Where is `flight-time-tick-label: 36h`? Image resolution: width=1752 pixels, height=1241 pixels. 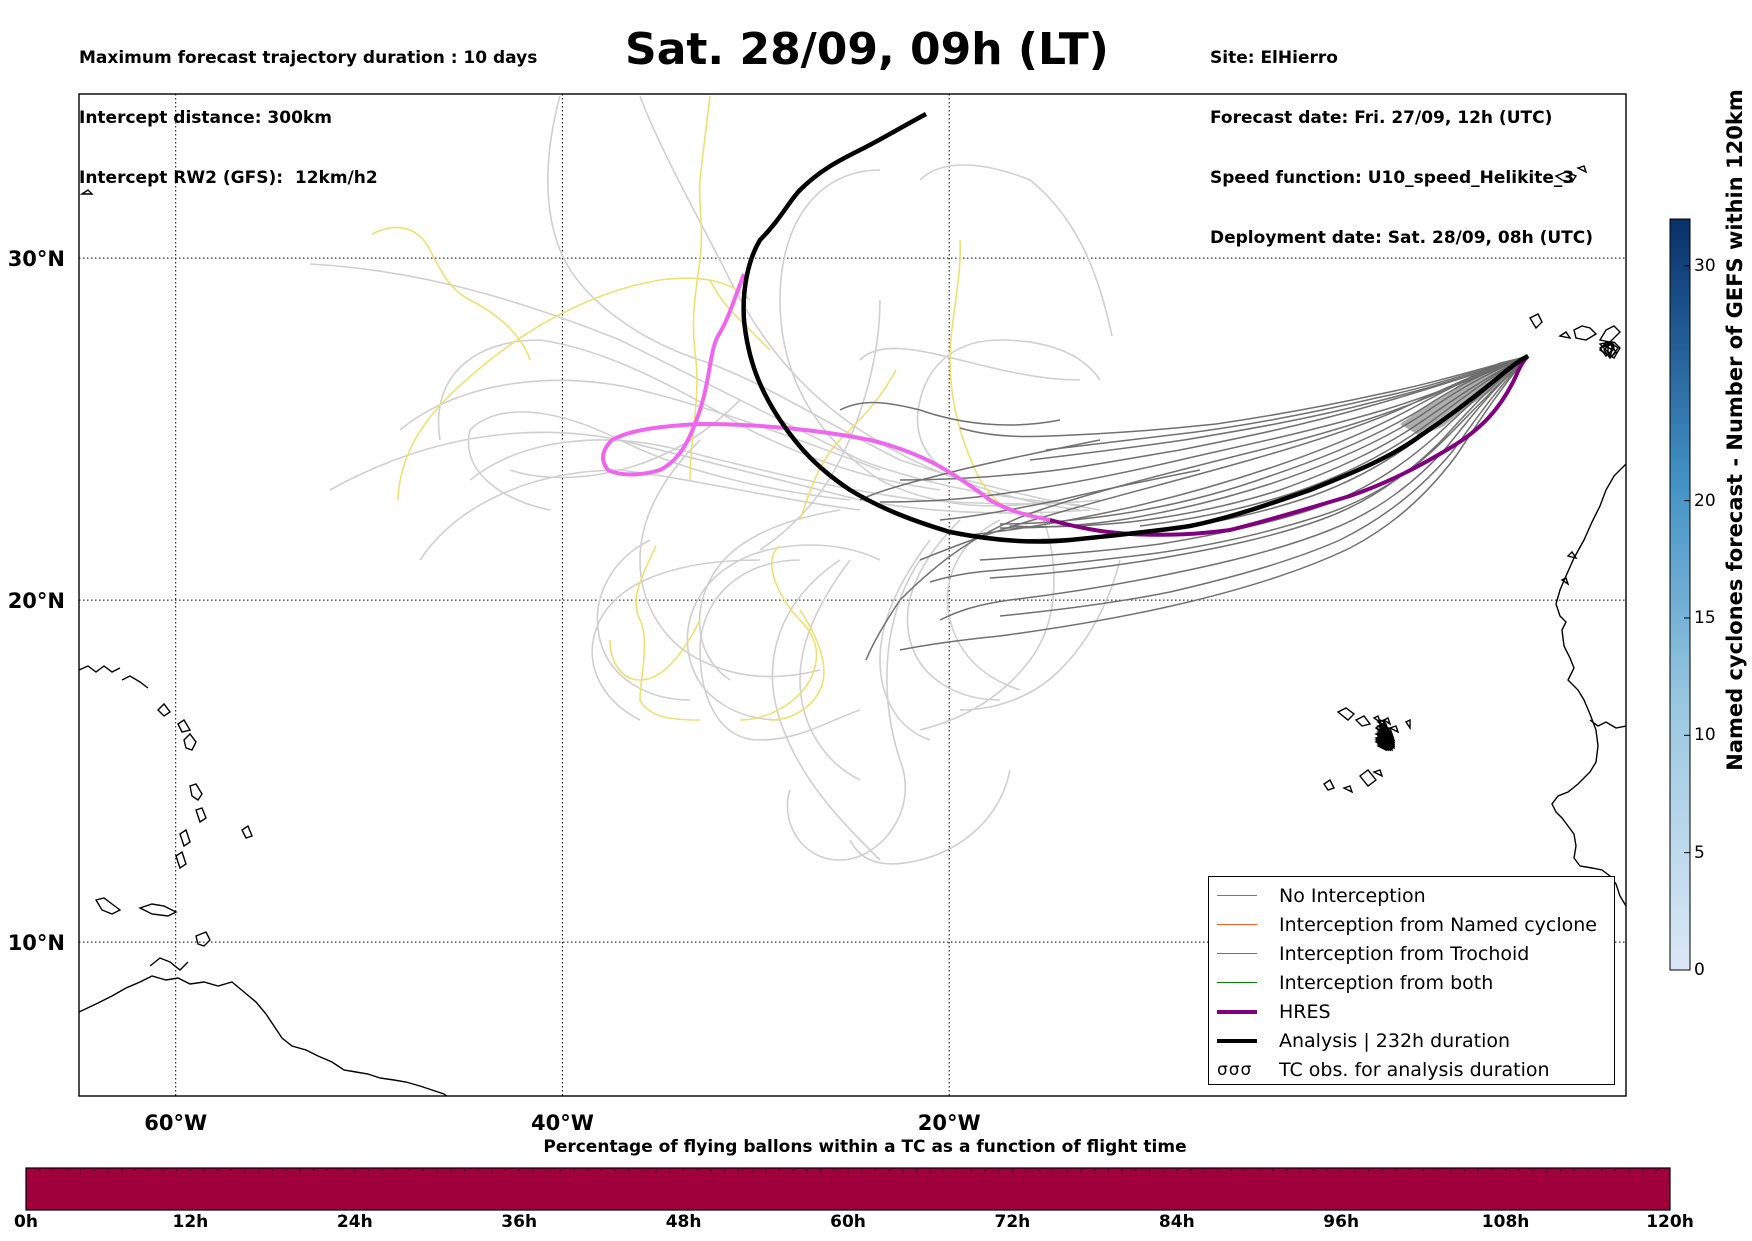 flight-time-tick-label: 36h is located at coordinates (519, 1222).